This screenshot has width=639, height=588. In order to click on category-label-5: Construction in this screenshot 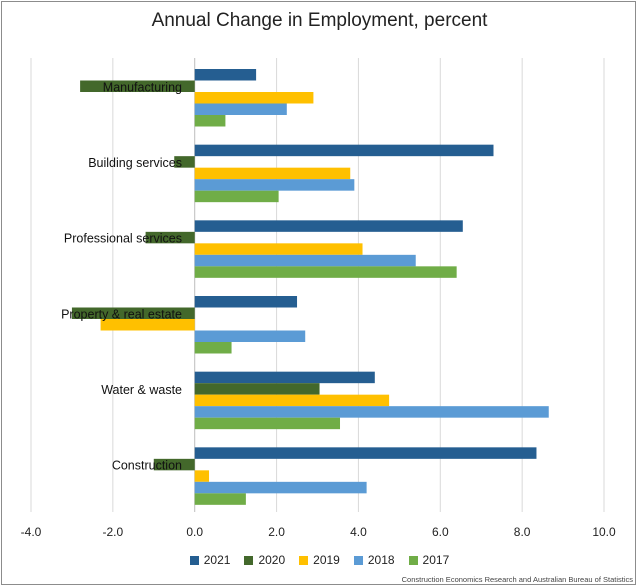, I will do `click(147, 466)`.